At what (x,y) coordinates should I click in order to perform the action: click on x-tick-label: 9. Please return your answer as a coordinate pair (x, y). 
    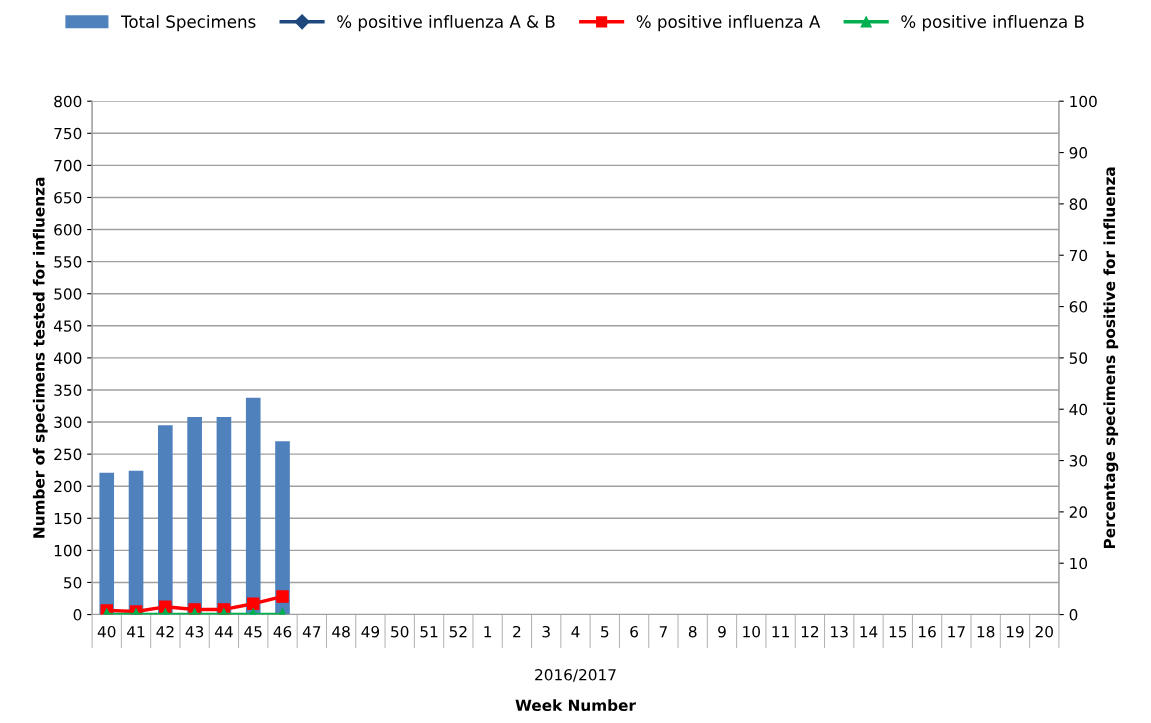
    Looking at the image, I should click on (722, 631).